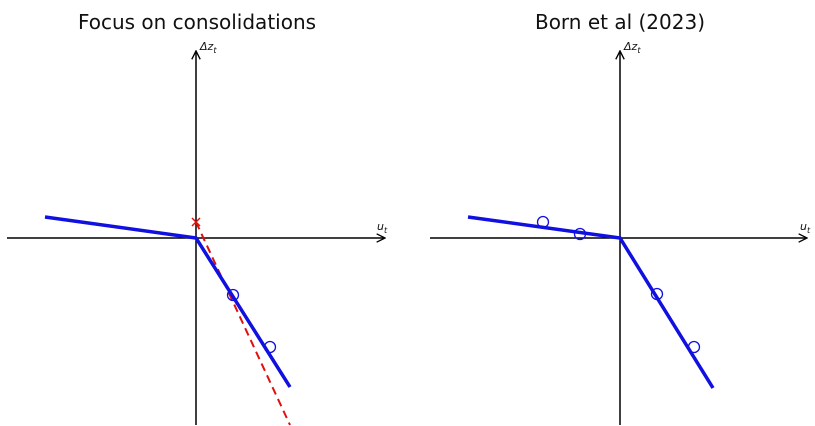 The width and height of the screenshot is (815, 426). Describe the element at coordinates (243, 323) in the screenshot. I see `dashed-line` at that location.